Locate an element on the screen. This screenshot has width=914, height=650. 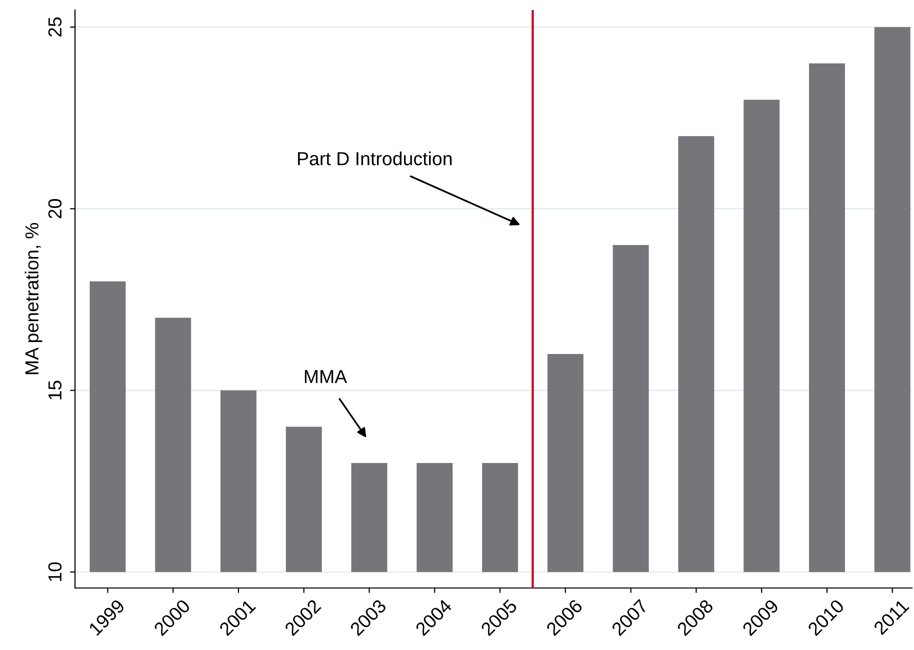
y-tick-label: 25 is located at coordinates (55, 27).